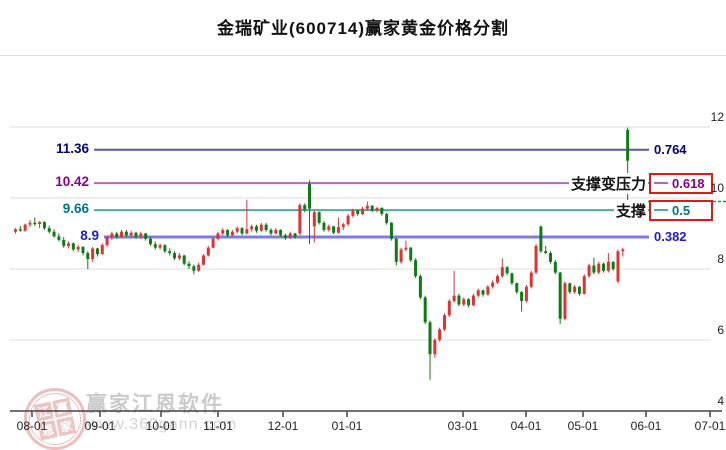  Describe the element at coordinates (218, 426) in the screenshot. I see `x-axis-tick-label: 11-01` at that location.